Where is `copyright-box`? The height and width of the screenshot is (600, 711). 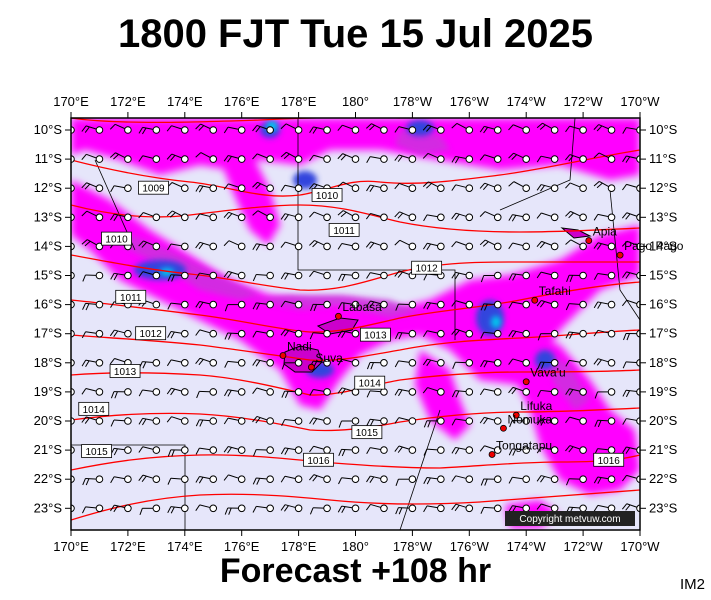
copyright-box is located at coordinates (570, 518).